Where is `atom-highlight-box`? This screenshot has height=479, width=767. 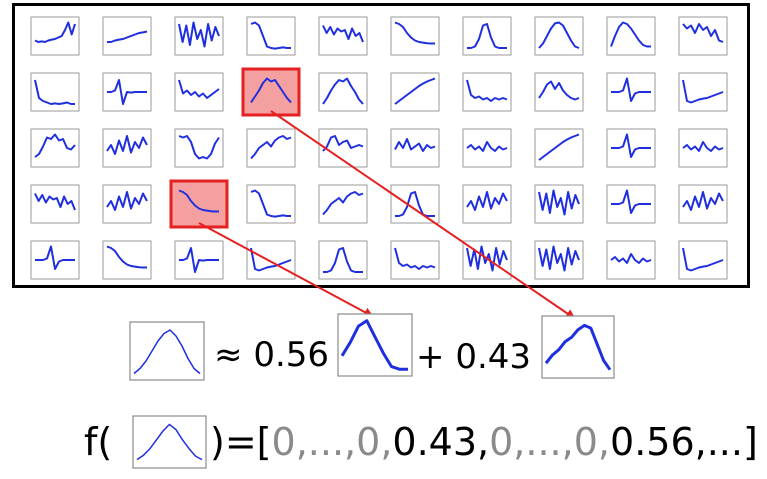
atom-highlight-box is located at coordinates (271, 92).